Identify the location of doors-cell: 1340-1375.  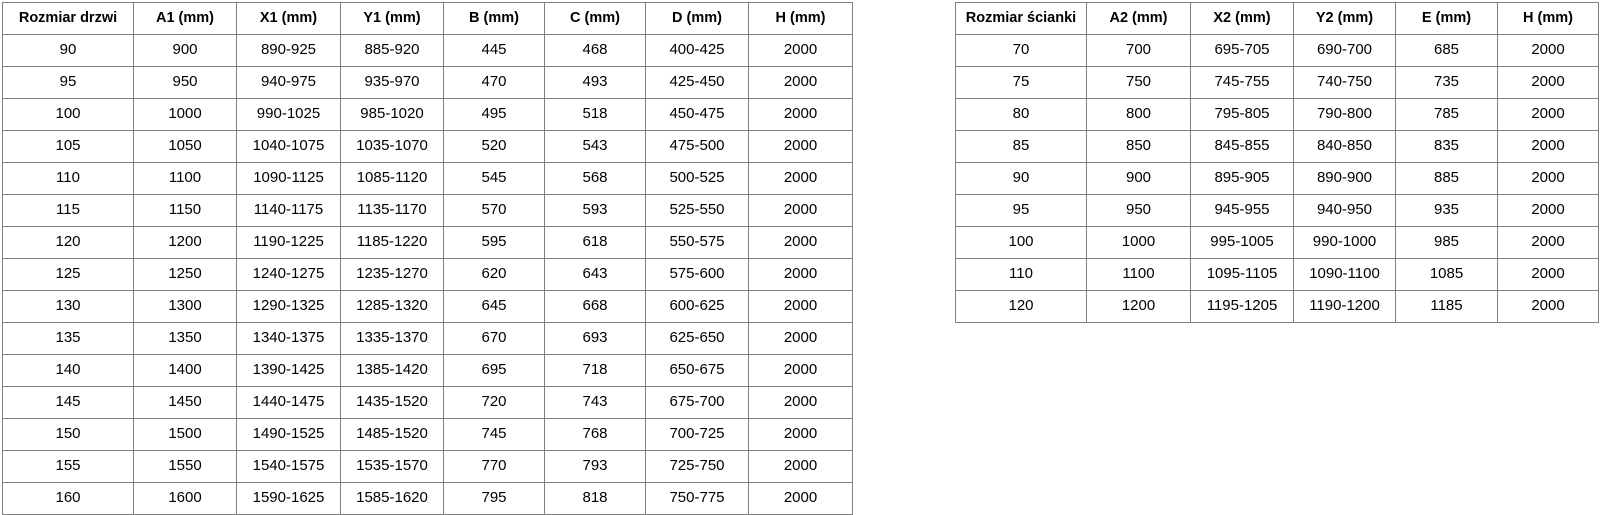
(288, 338).